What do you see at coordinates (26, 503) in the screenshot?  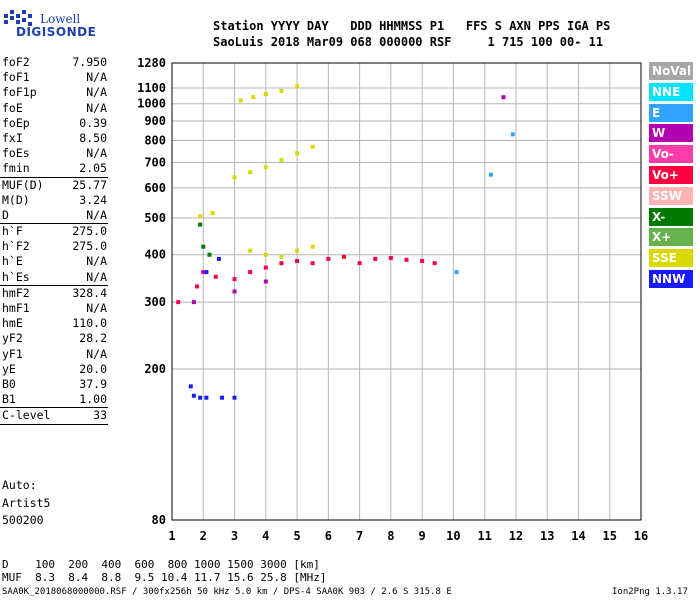 I see `auto-artist: Artist5` at bounding box center [26, 503].